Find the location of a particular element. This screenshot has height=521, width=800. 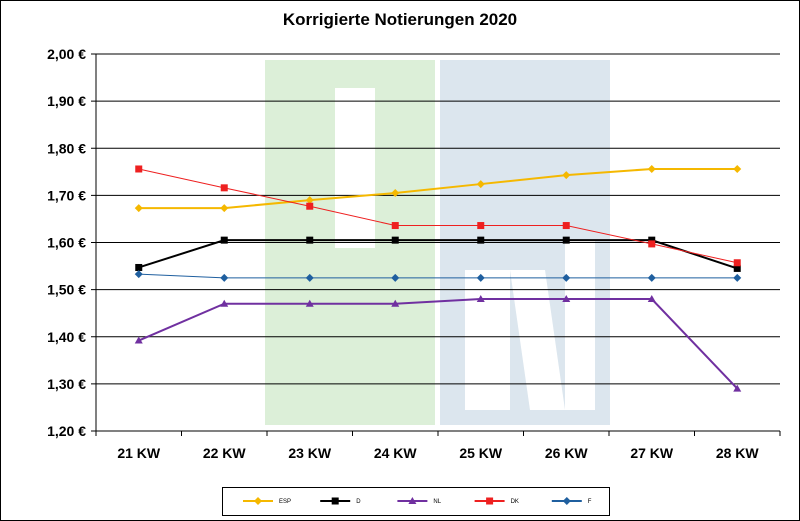

series-line-esp is located at coordinates (438, 188).